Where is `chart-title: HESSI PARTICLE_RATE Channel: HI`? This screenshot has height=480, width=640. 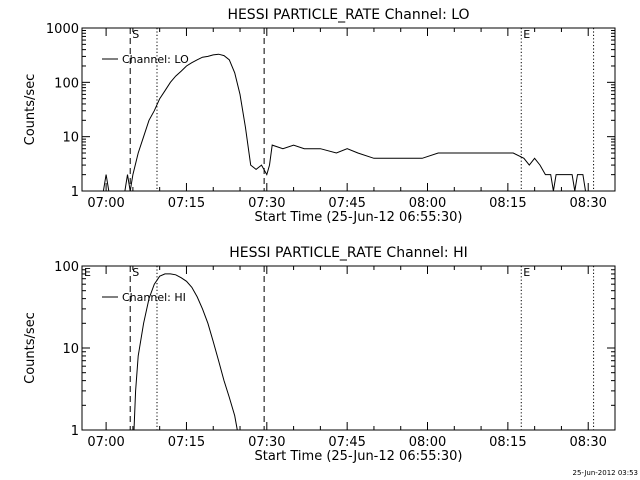 chart-title: HESSI PARTICLE_RATE Channel: HI is located at coordinates (348, 253).